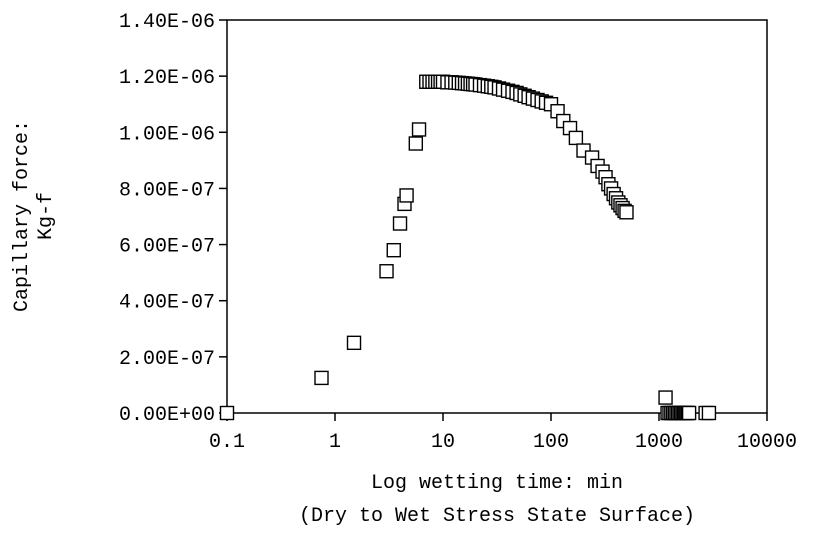  What do you see at coordinates (443, 442) in the screenshot?
I see `x-tick-label: 10` at bounding box center [443, 442].